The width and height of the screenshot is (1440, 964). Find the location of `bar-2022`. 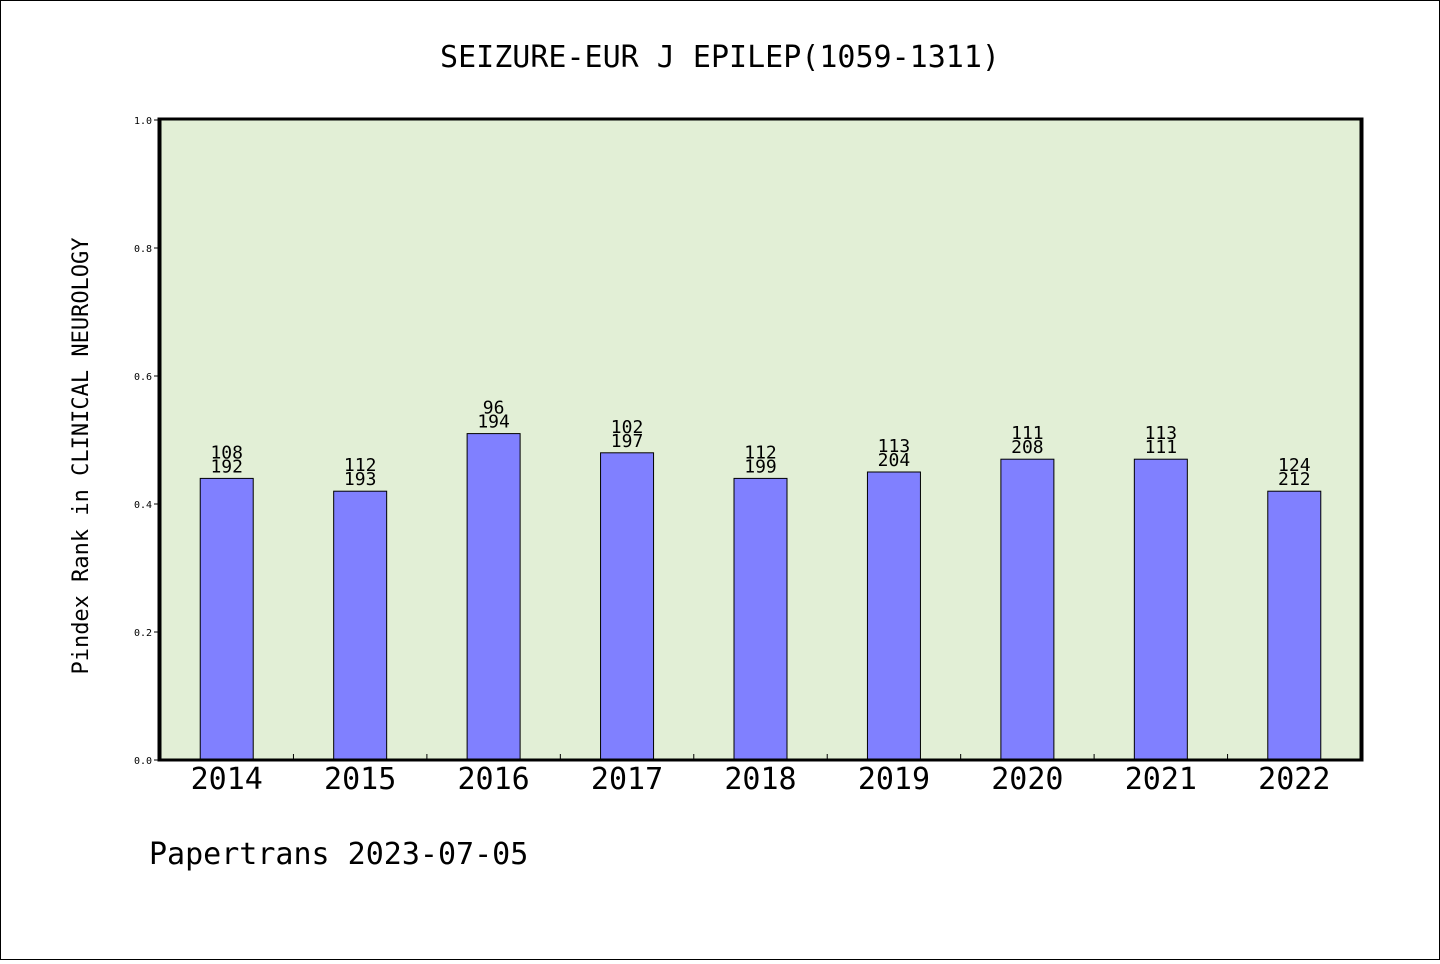

bar-2022 is located at coordinates (1294, 625).